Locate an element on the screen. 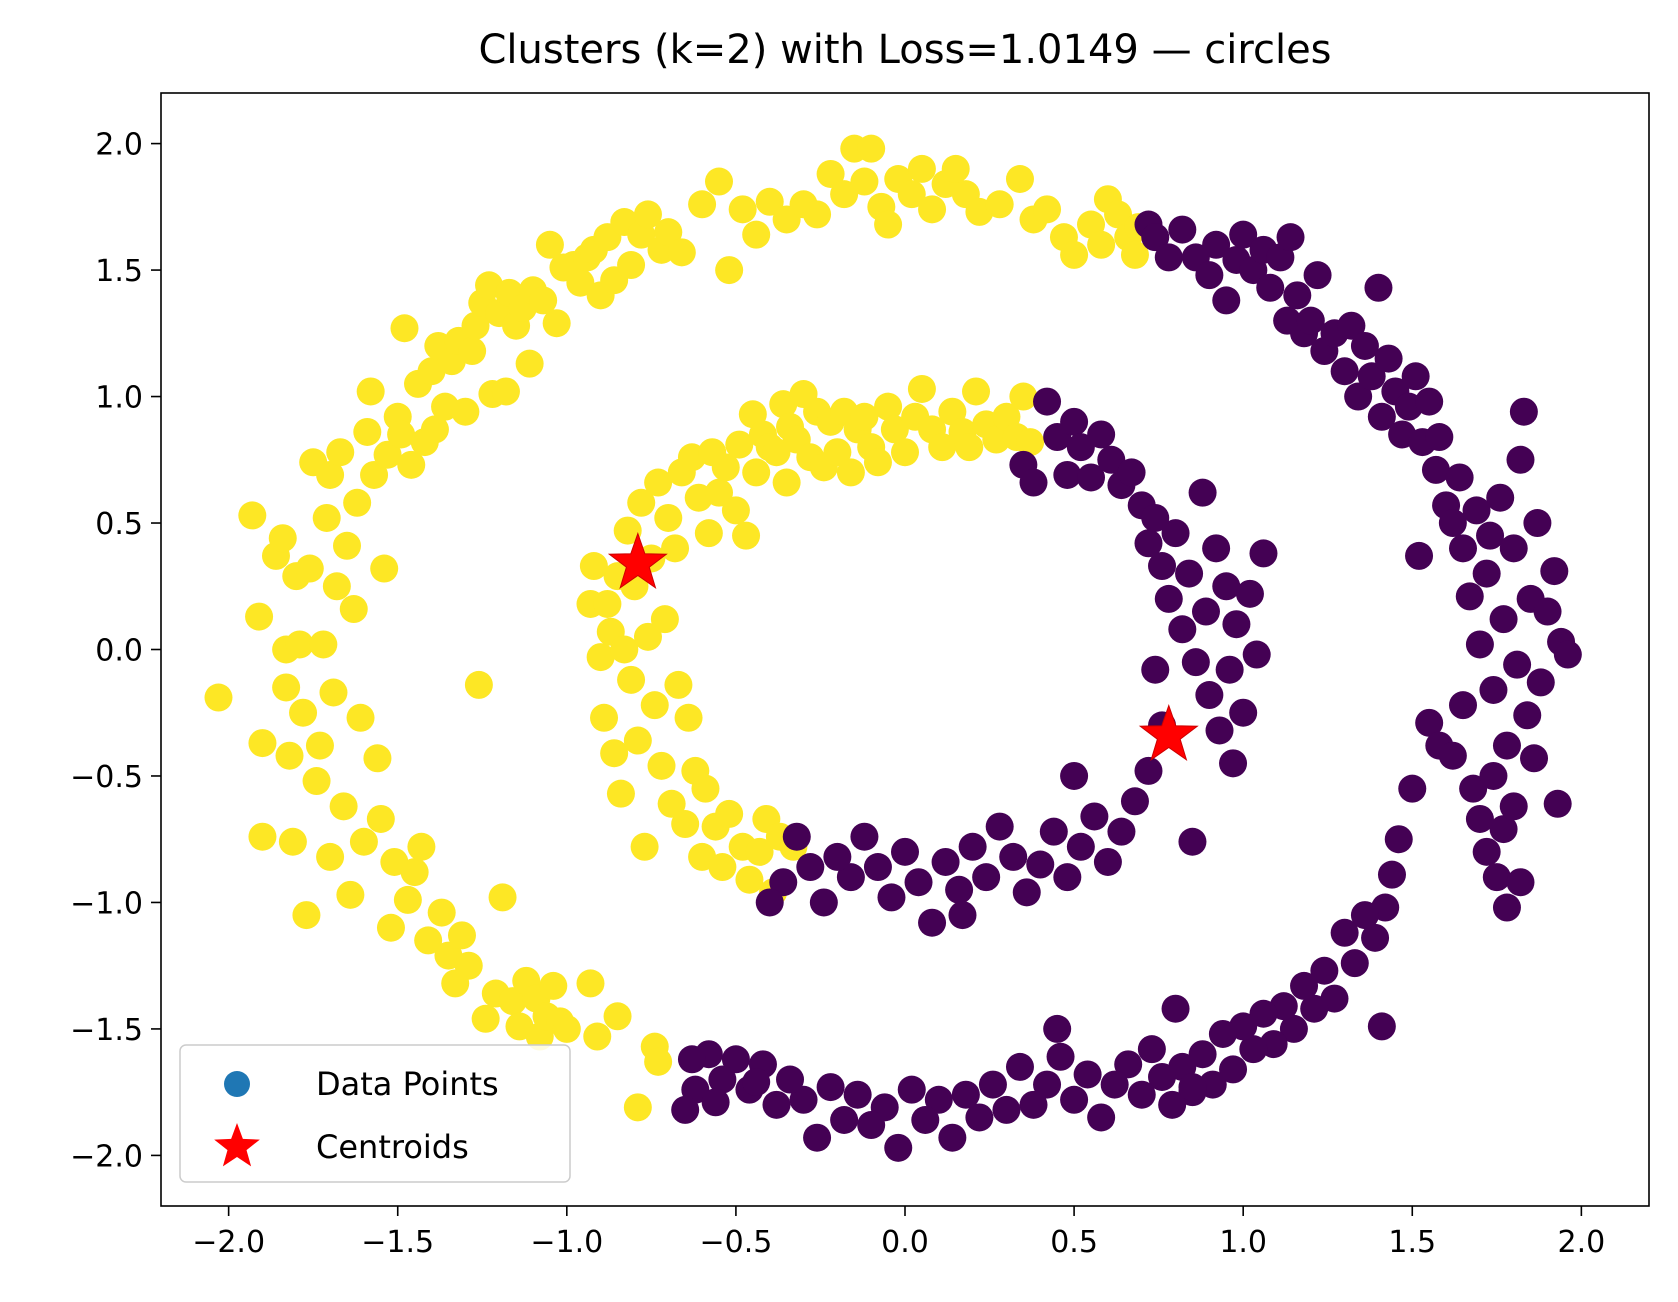 The width and height of the screenshot is (1678, 1302). y-axis: 2.0 1.5 1.0 0.5 0.0 −0.5 −1.0 −1.5 −2.0 is located at coordinates (115, 651).